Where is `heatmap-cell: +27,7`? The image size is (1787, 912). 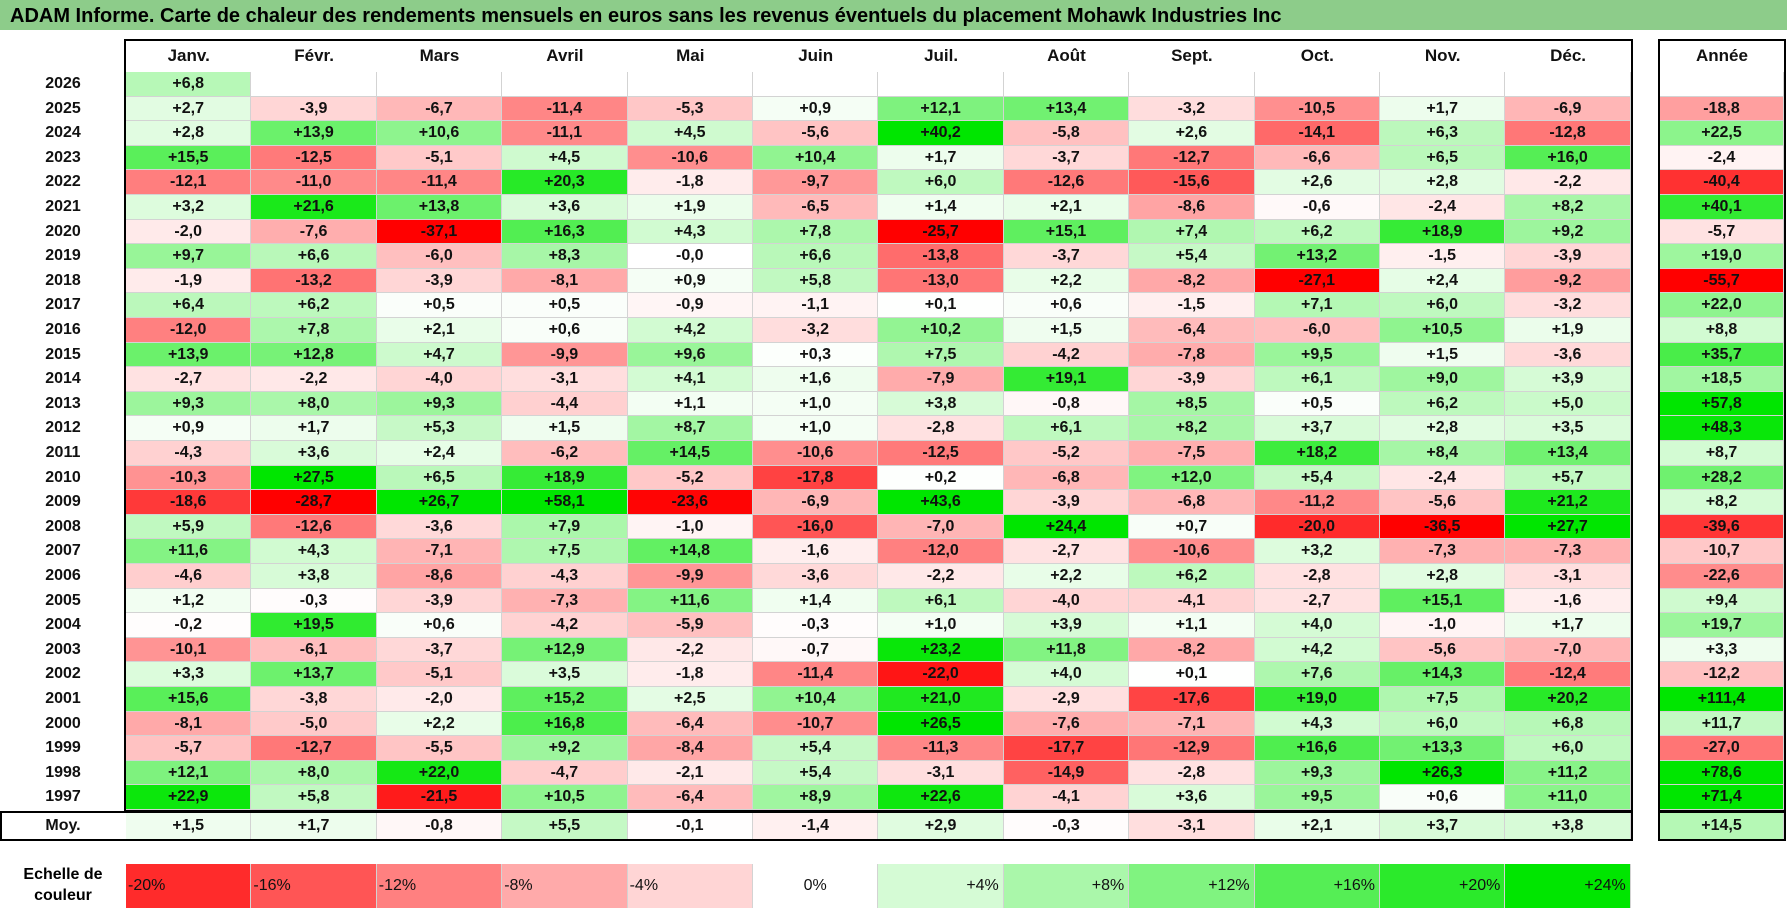 heatmap-cell: +27,7 is located at coordinates (1568, 527).